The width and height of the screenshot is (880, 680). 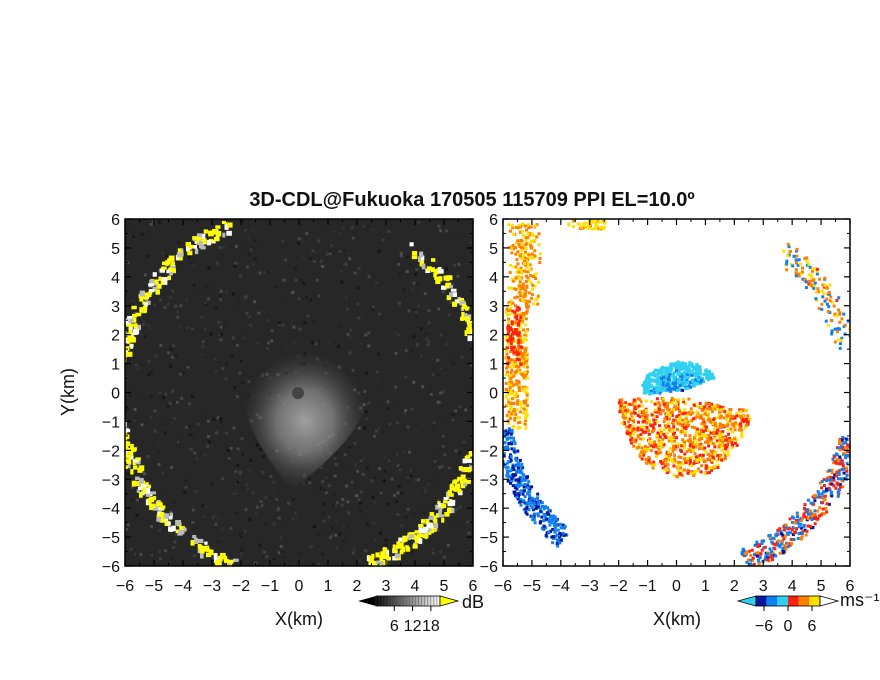 What do you see at coordinates (431, 626) in the screenshot?
I see `reflectivity-colorbar-tick-label: 18` at bounding box center [431, 626].